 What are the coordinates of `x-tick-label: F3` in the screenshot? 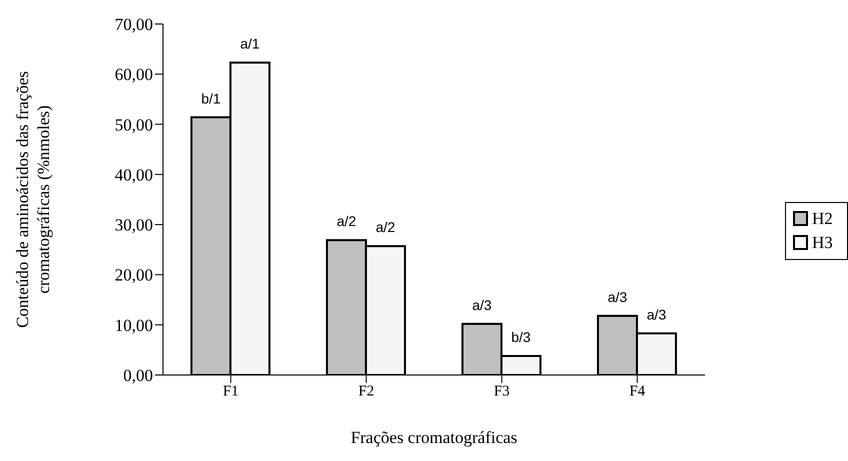 It's located at (502, 392).